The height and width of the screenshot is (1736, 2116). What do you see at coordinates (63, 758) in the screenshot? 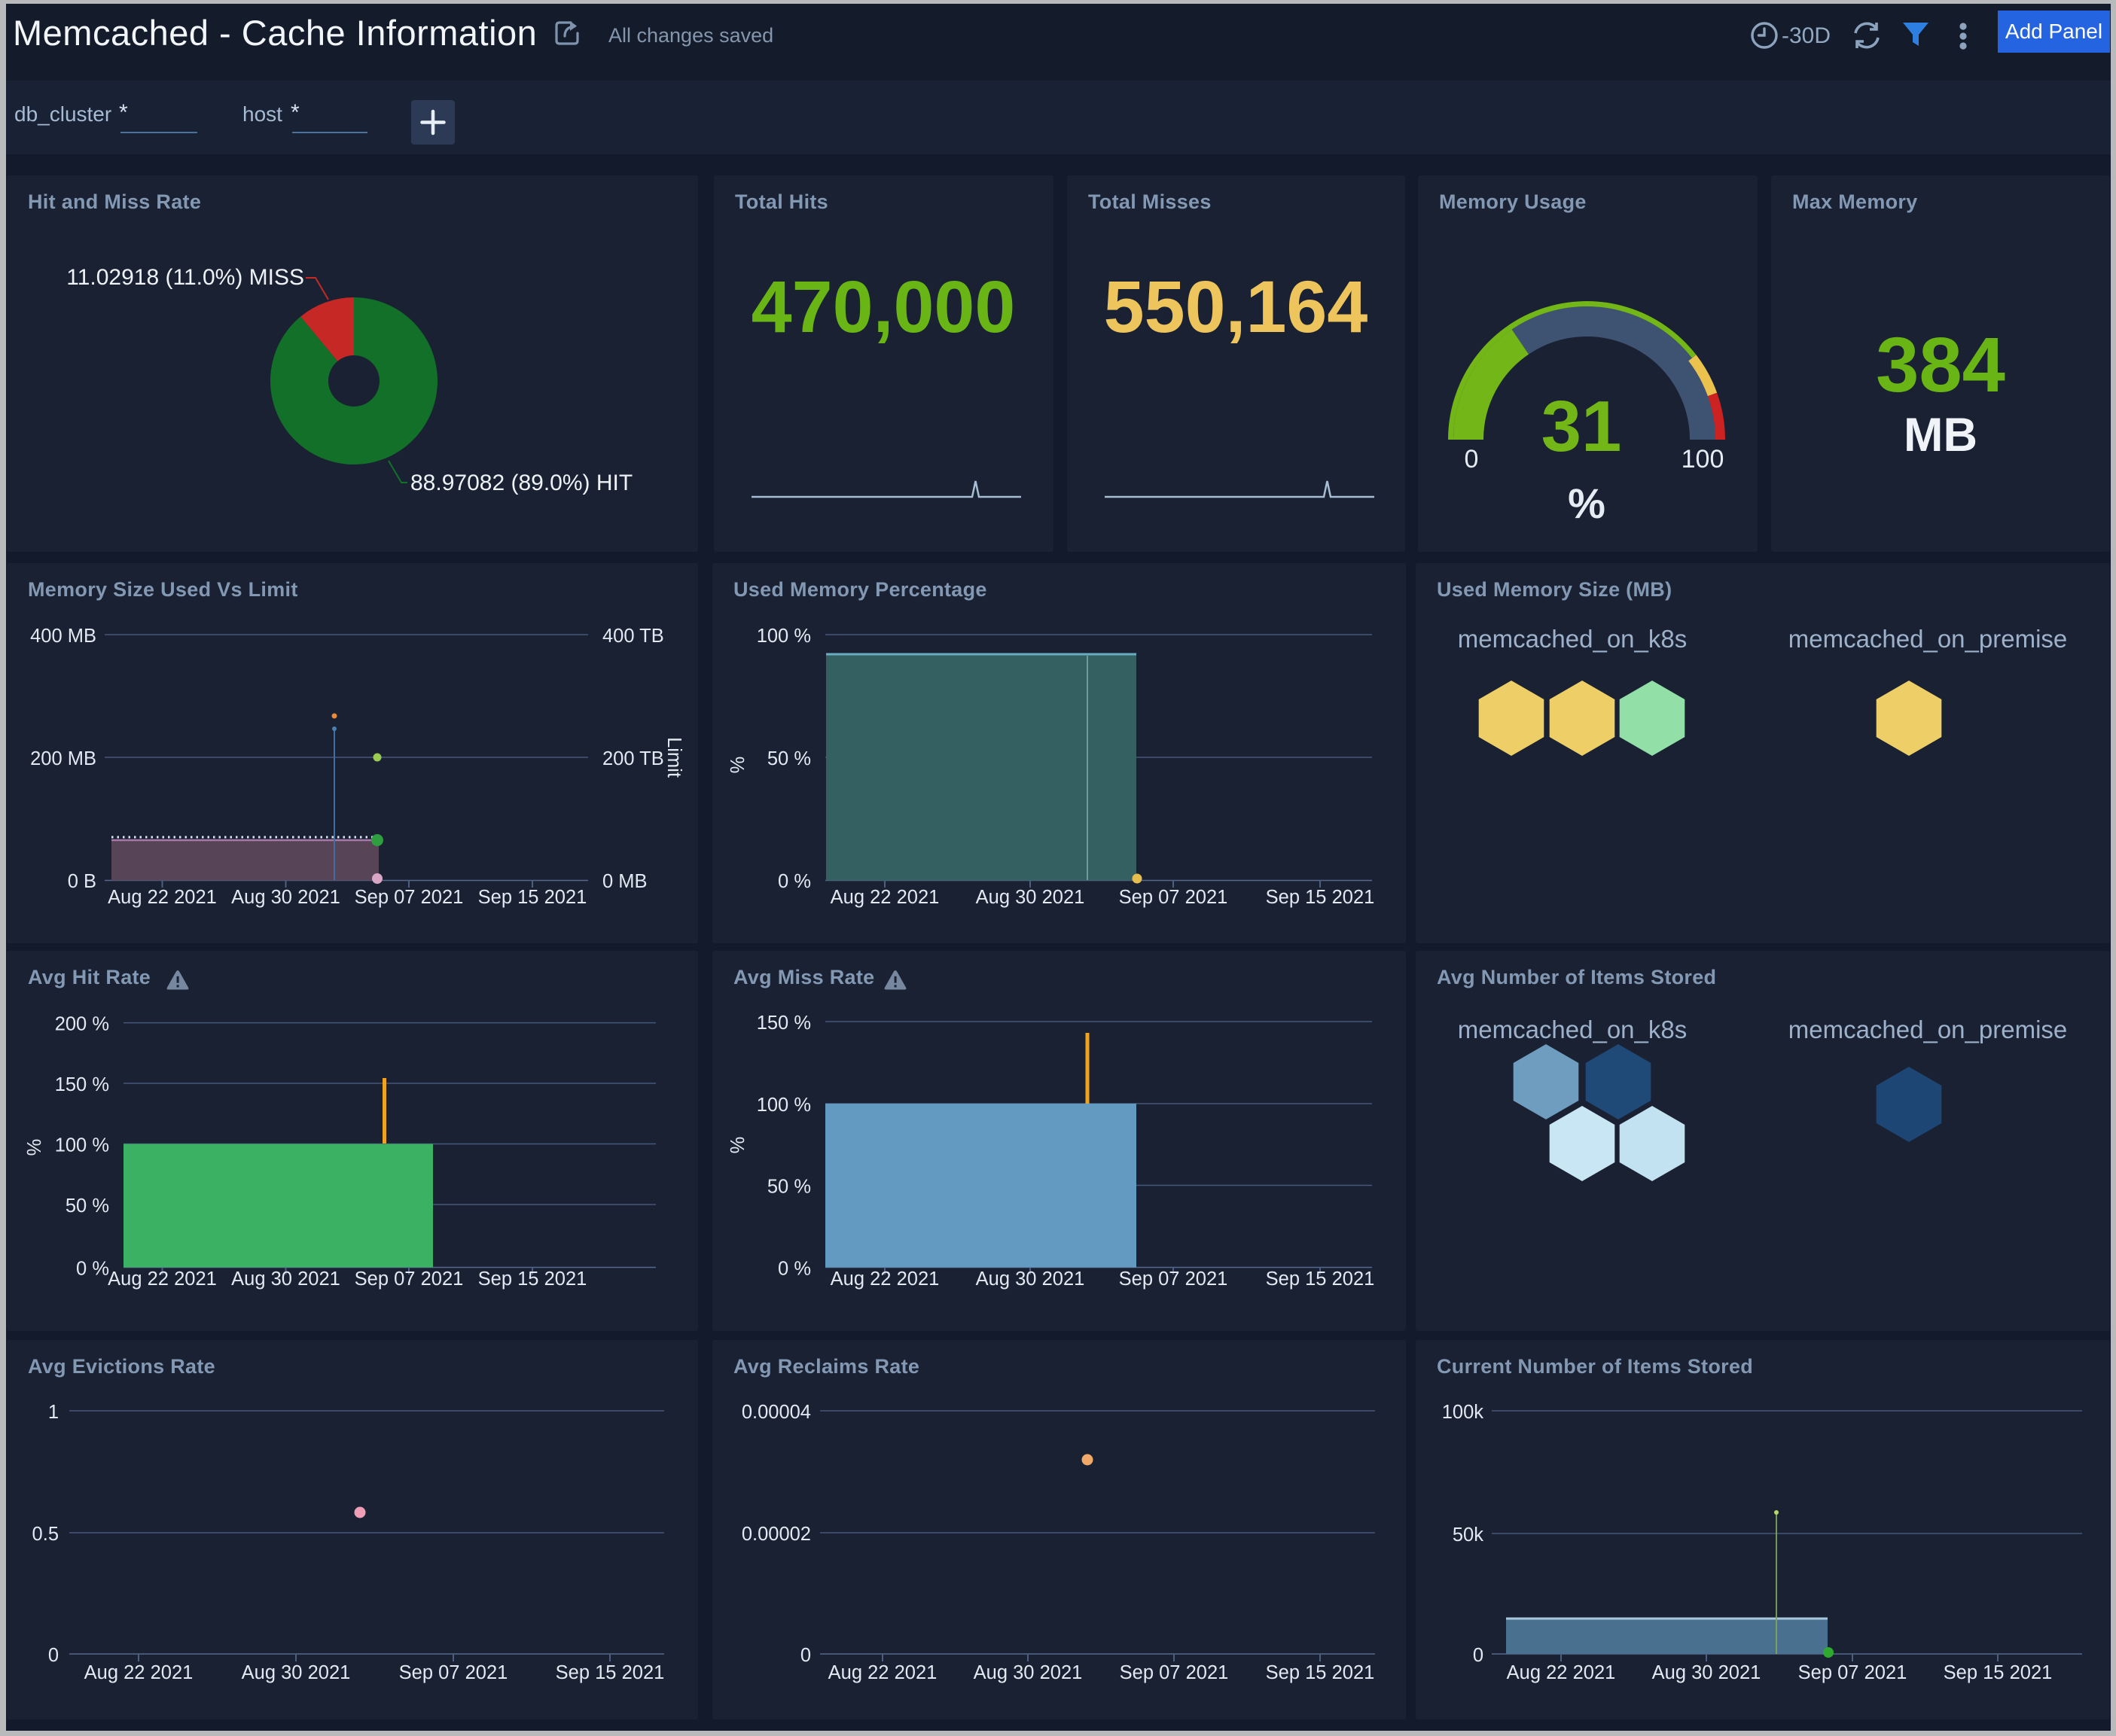
I see `svg-text: 200 MB` at bounding box center [63, 758].